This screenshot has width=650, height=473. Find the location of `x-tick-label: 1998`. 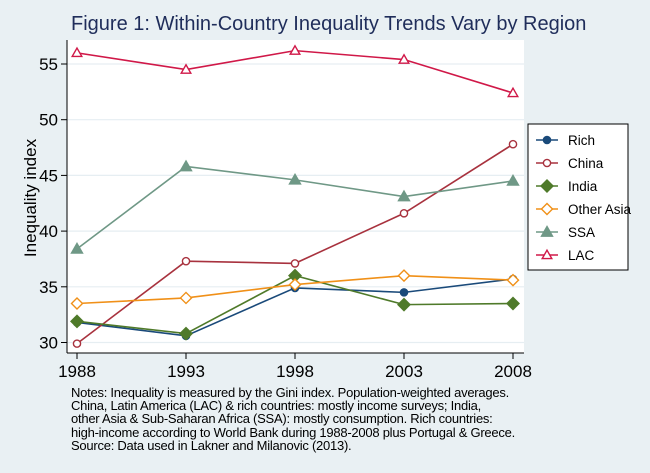

x-tick-label: 1998 is located at coordinates (295, 371).